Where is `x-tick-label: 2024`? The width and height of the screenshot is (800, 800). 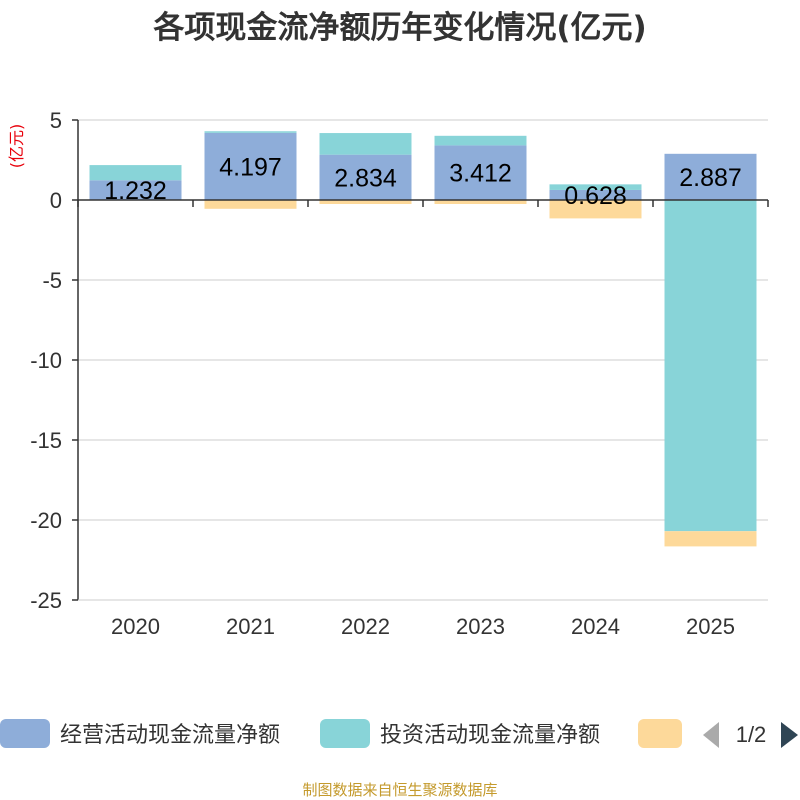 x-tick-label: 2024 is located at coordinates (595, 626).